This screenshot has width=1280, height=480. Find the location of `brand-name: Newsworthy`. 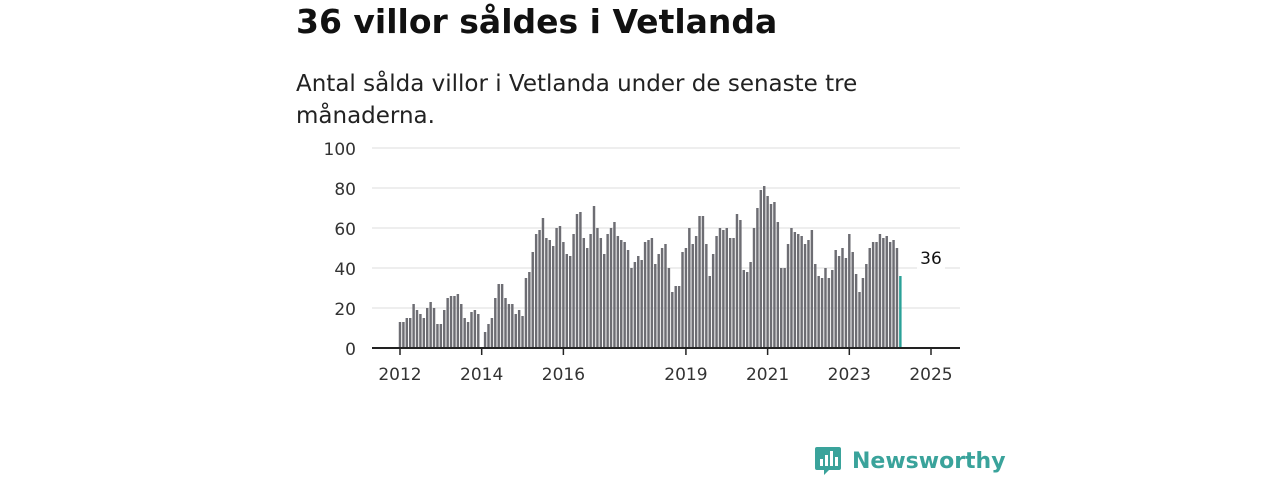

brand-name: Newsworthy is located at coordinates (929, 461).